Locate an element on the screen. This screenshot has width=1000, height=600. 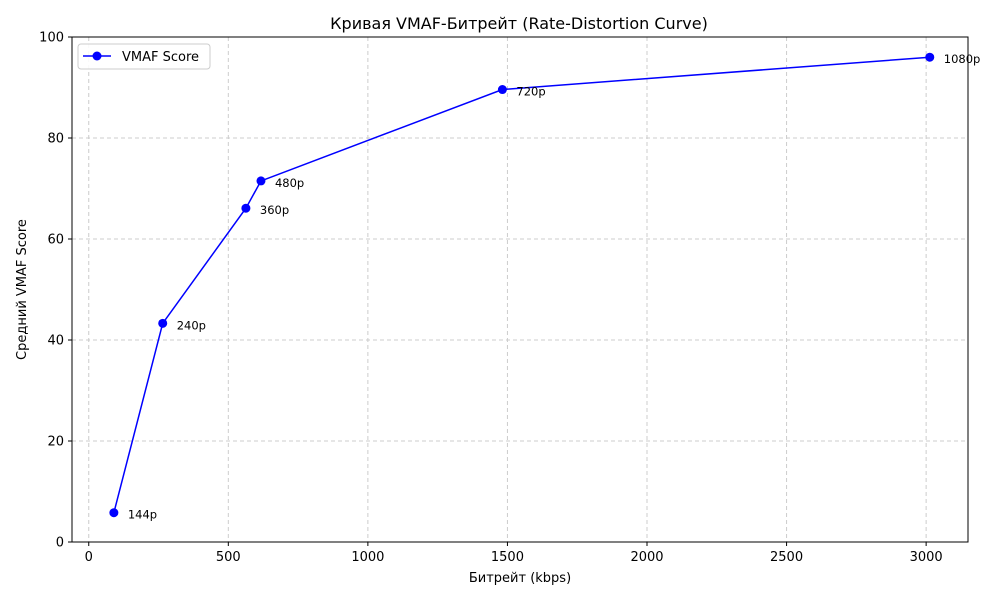
x-axis-ticks: 0 500 1000 1500 2000 2500 3000 is located at coordinates (514, 553).